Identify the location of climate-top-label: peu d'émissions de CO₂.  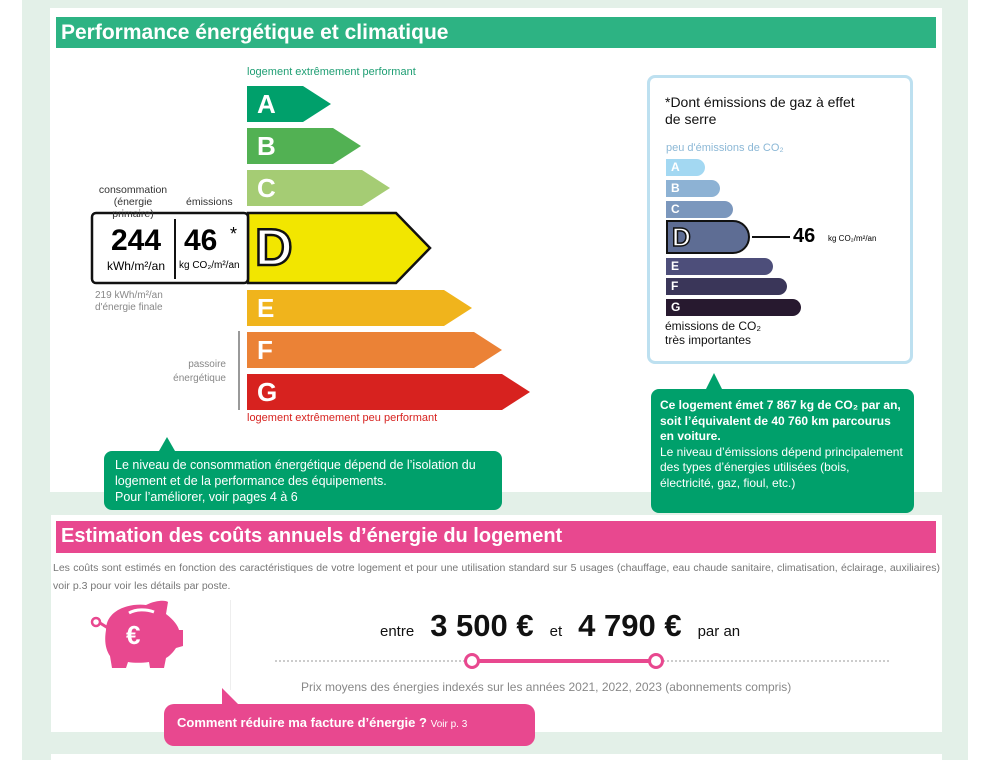
(725, 148).